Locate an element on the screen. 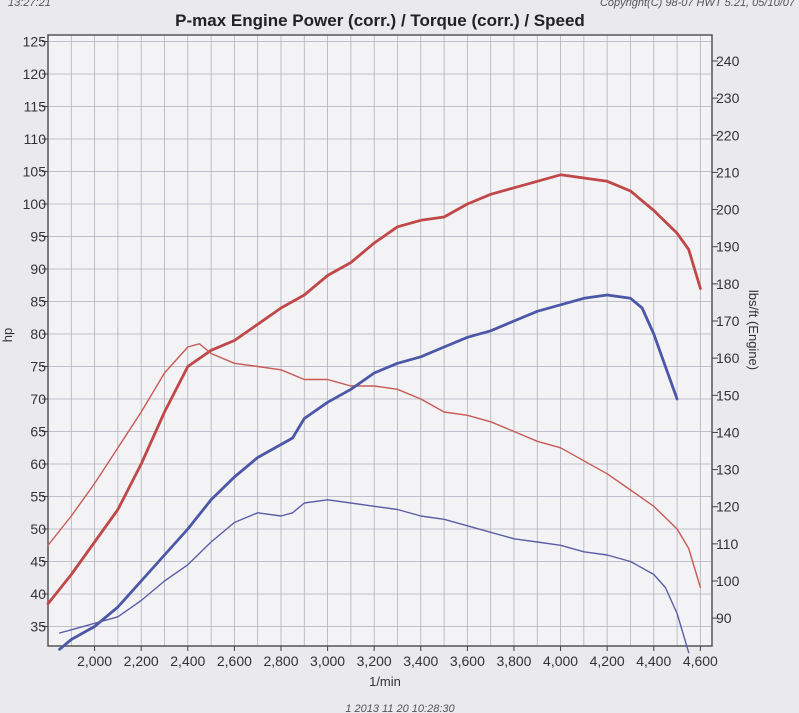 Image resolution: width=799 pixels, height=713 pixels. y-left-tick-label: 80 is located at coordinates (38, 334).